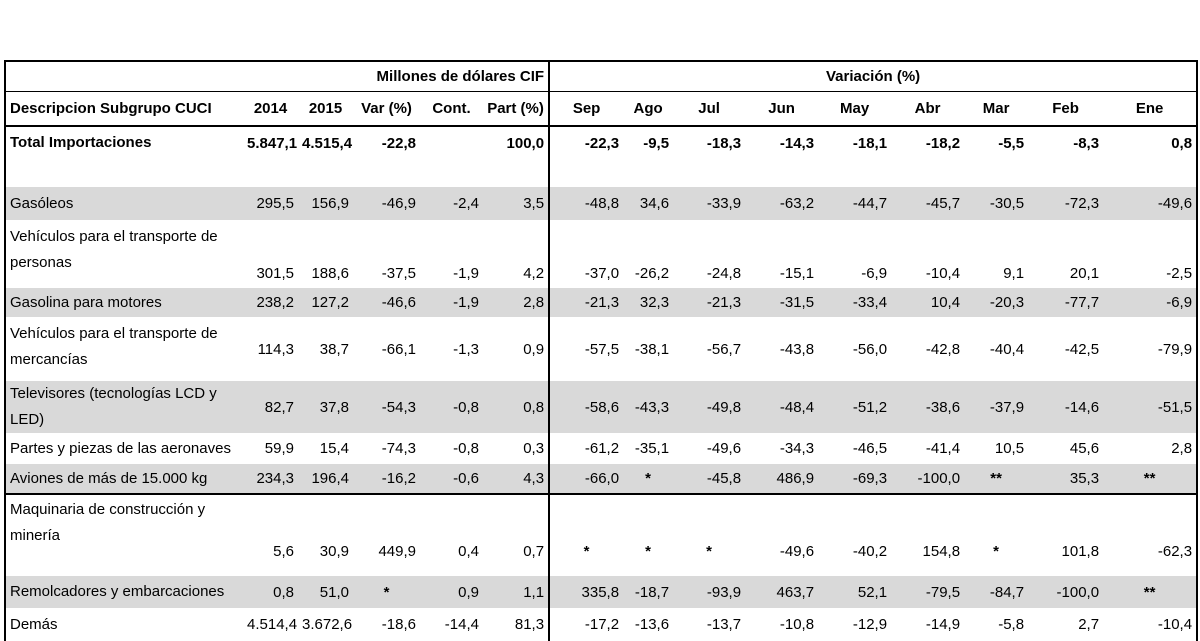 The width and height of the screenshot is (1200, 641). Describe the element at coordinates (123, 407) in the screenshot. I see `row-label: Televisores (tecnologías LCD y LED)` at that location.